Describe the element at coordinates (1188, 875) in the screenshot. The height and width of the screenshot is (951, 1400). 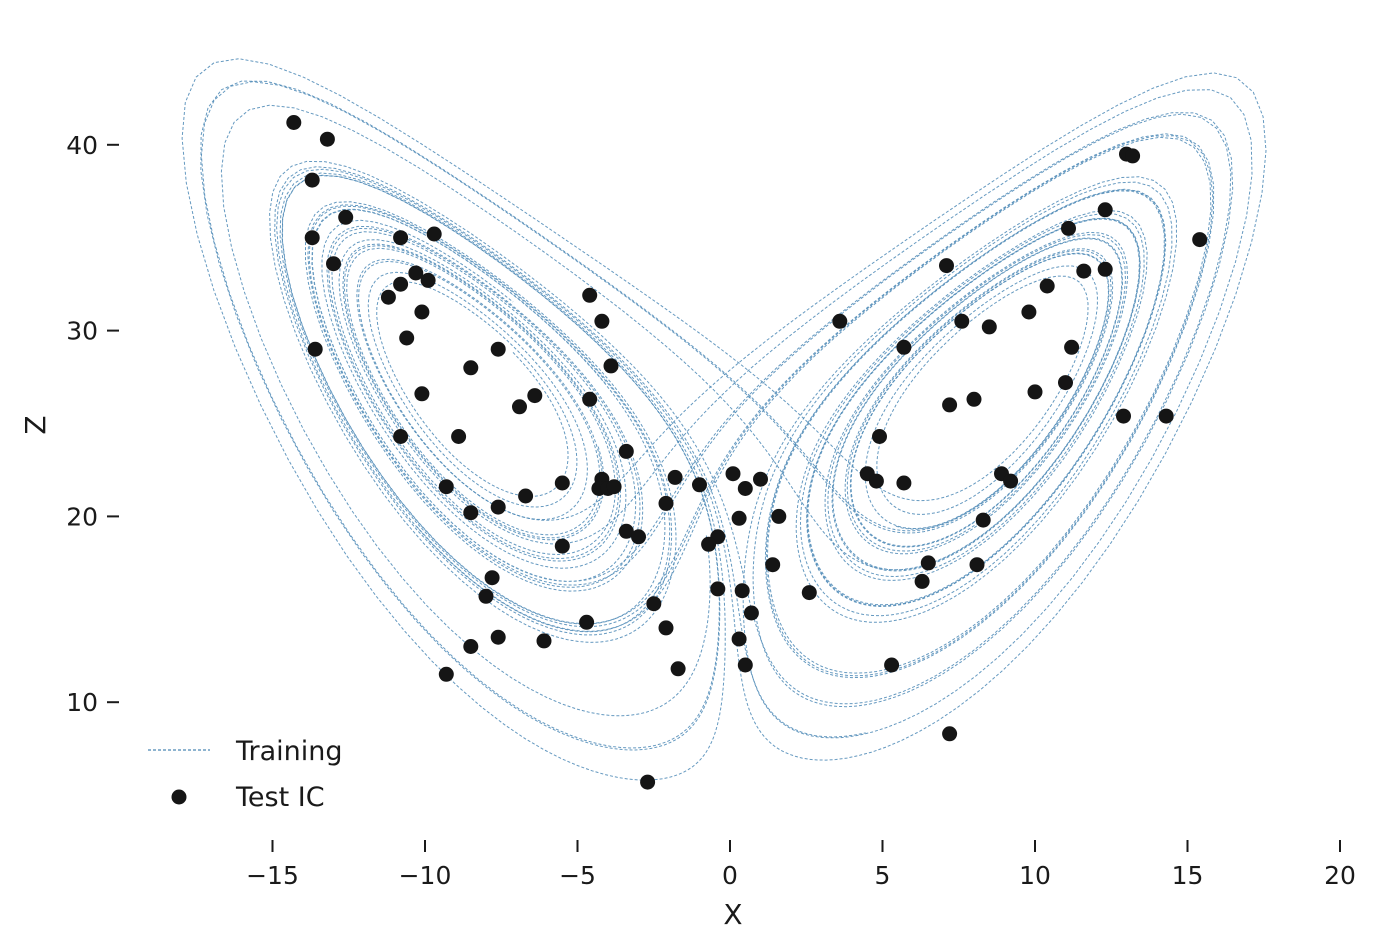
I see `x-tick-label: 15` at that location.